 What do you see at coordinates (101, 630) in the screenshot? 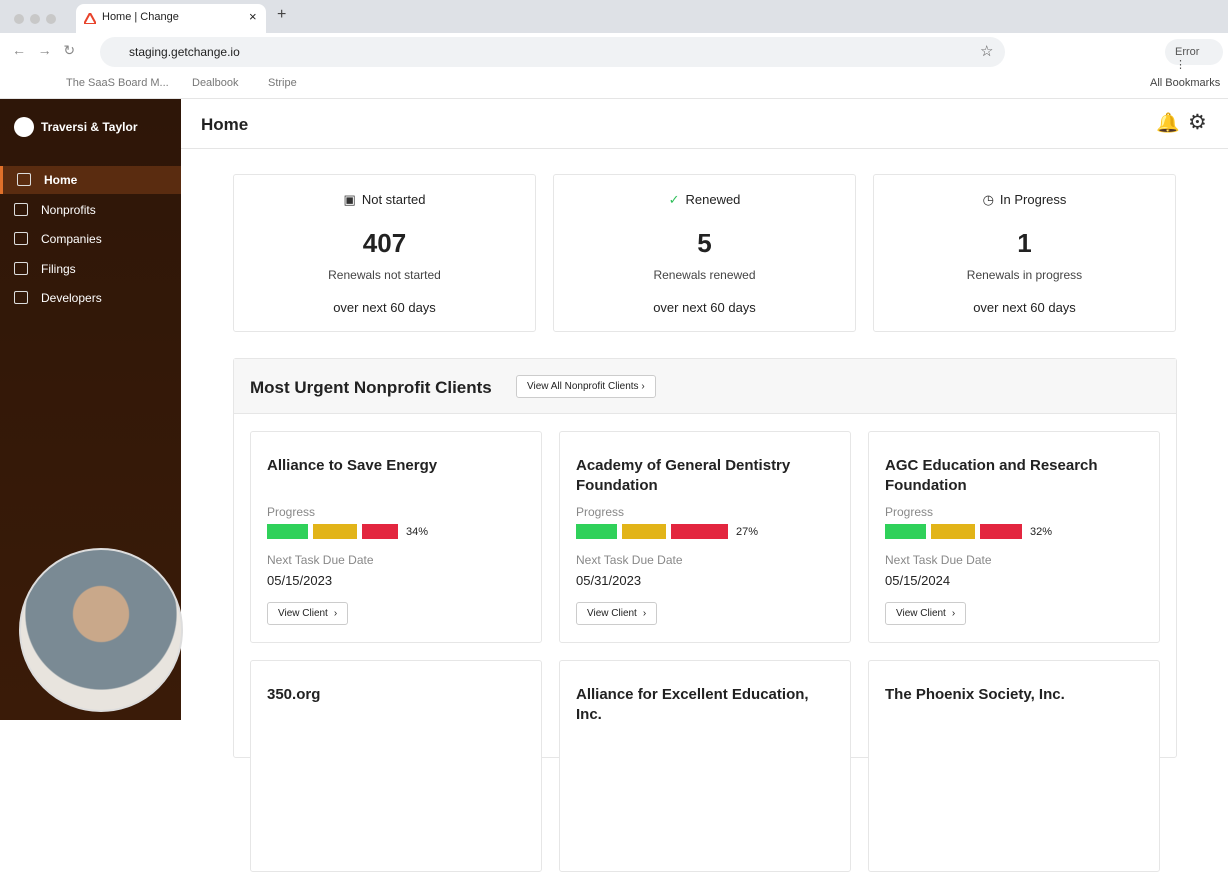
I see `webcam-overlay` at bounding box center [101, 630].